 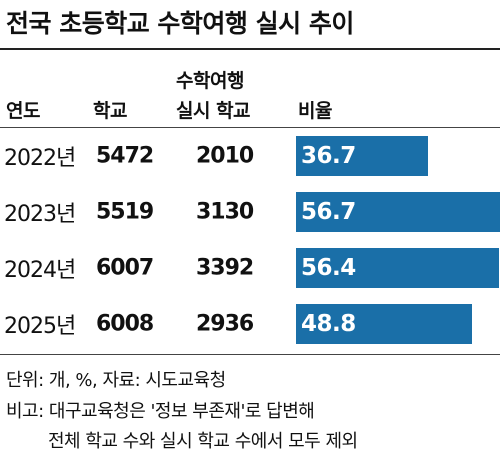 I want to click on table-row: 2025년 6008 2936 48.8, so click(x=250, y=324).